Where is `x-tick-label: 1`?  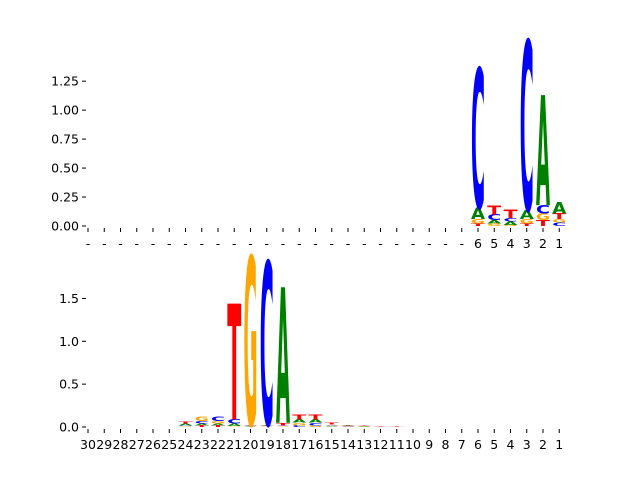
x-tick-label: 1 is located at coordinates (559, 243).